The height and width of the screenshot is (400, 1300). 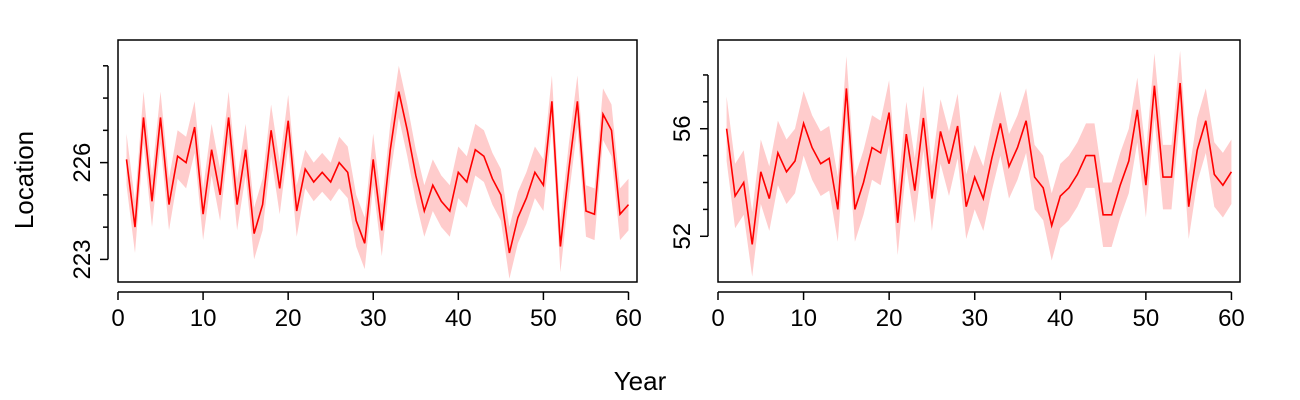 I want to click on y-tick-label: 52, so click(x=682, y=236).